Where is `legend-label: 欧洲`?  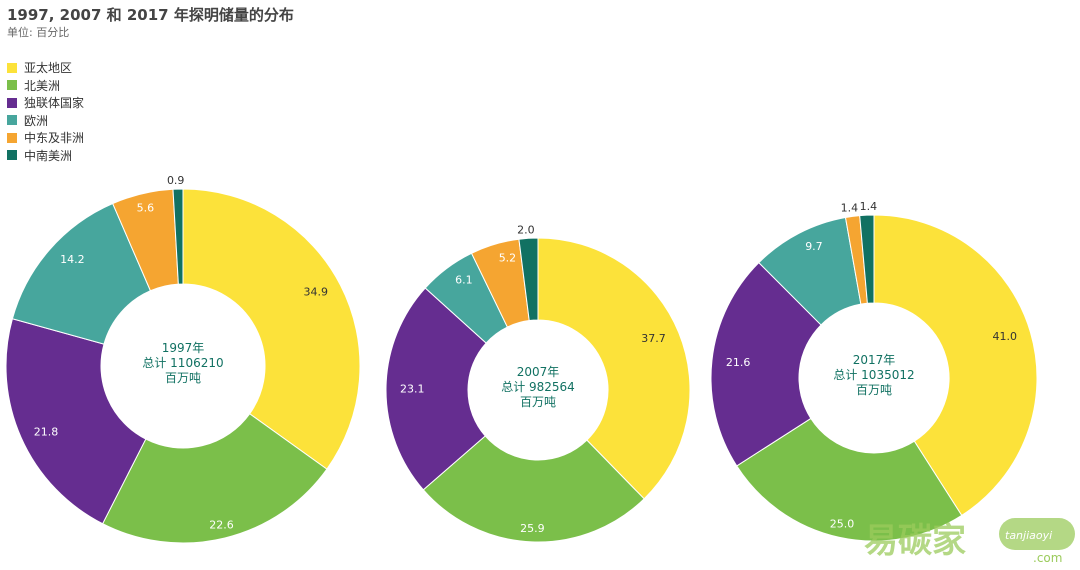
legend-label: 欧洲 is located at coordinates (36, 120).